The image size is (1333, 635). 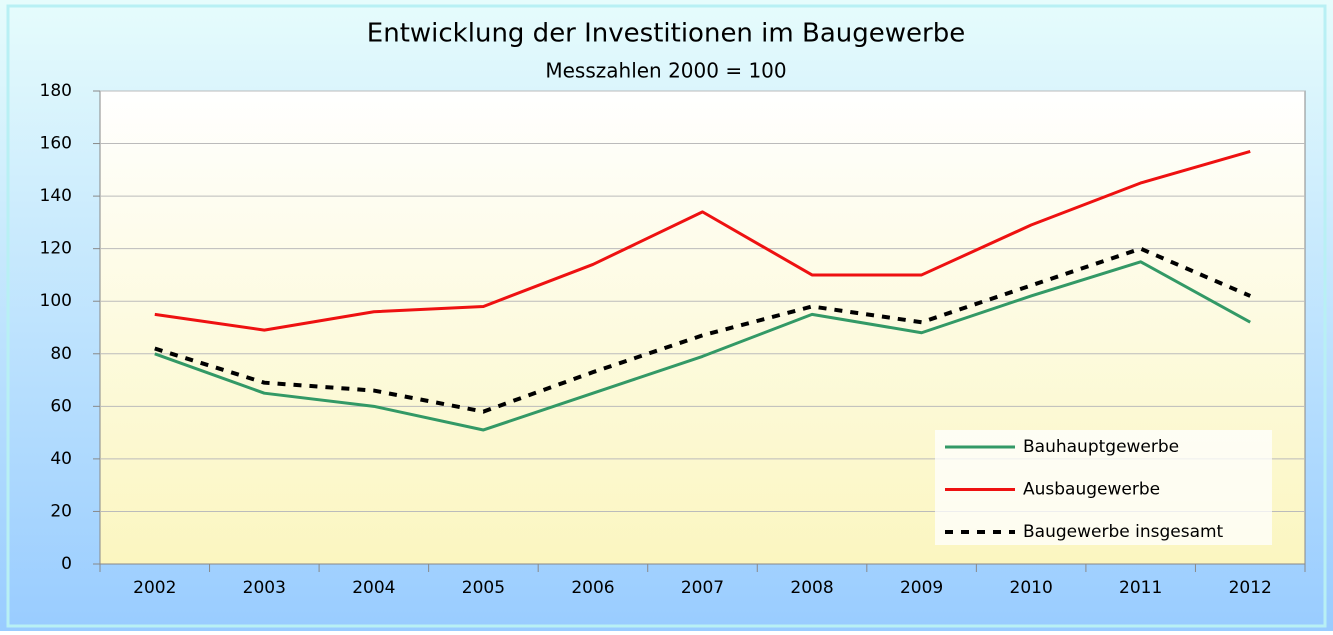 What do you see at coordinates (66, 564) in the screenshot?
I see `y-tick-label: 0` at bounding box center [66, 564].